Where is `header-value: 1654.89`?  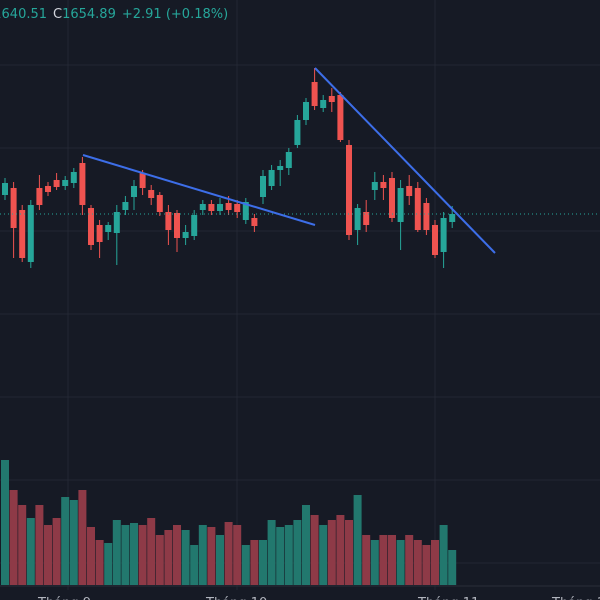
header-value: 1654.89 is located at coordinates (89, 14).